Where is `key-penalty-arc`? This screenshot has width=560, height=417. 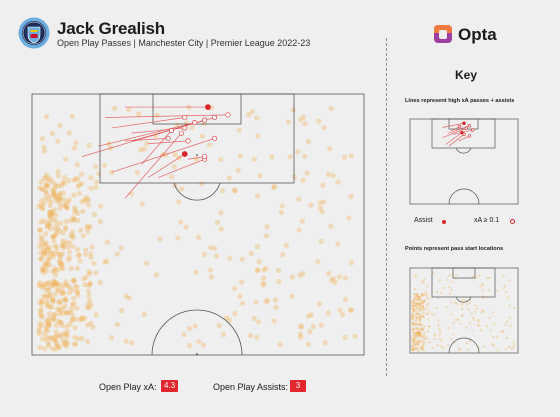 key-penalty-arc is located at coordinates (463, 150).